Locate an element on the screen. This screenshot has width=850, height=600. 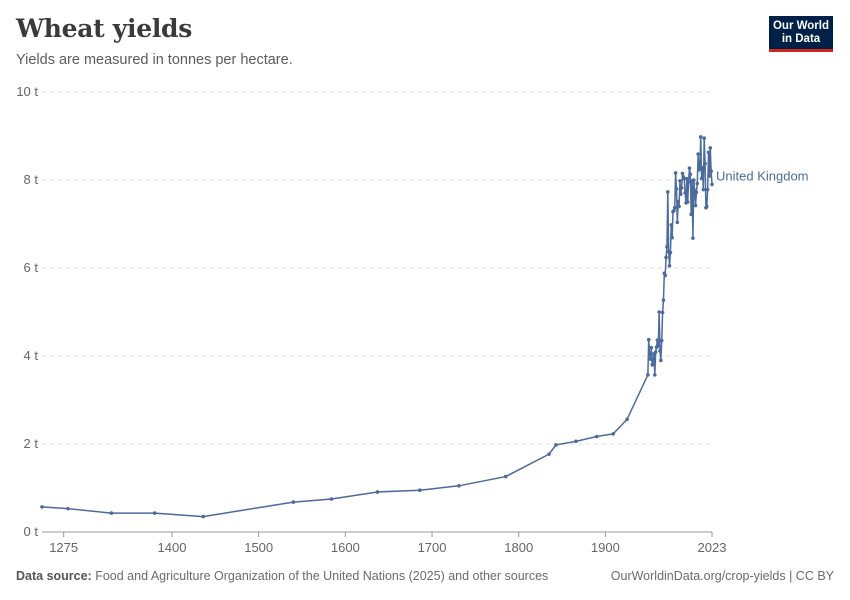
owid-logo: Our World in Data is located at coordinates (801, 34).